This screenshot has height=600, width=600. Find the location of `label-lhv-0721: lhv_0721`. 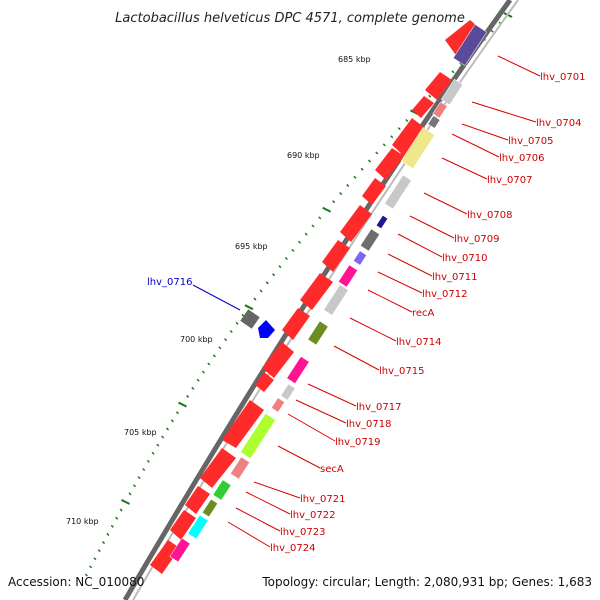

label-lhv-0721: lhv_0721 is located at coordinates (322, 499).